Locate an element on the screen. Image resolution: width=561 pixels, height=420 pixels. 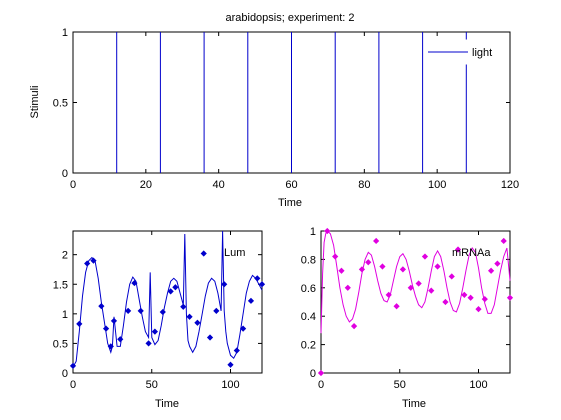
lum-y-tick-label: 0.5 is located at coordinates (60, 344).